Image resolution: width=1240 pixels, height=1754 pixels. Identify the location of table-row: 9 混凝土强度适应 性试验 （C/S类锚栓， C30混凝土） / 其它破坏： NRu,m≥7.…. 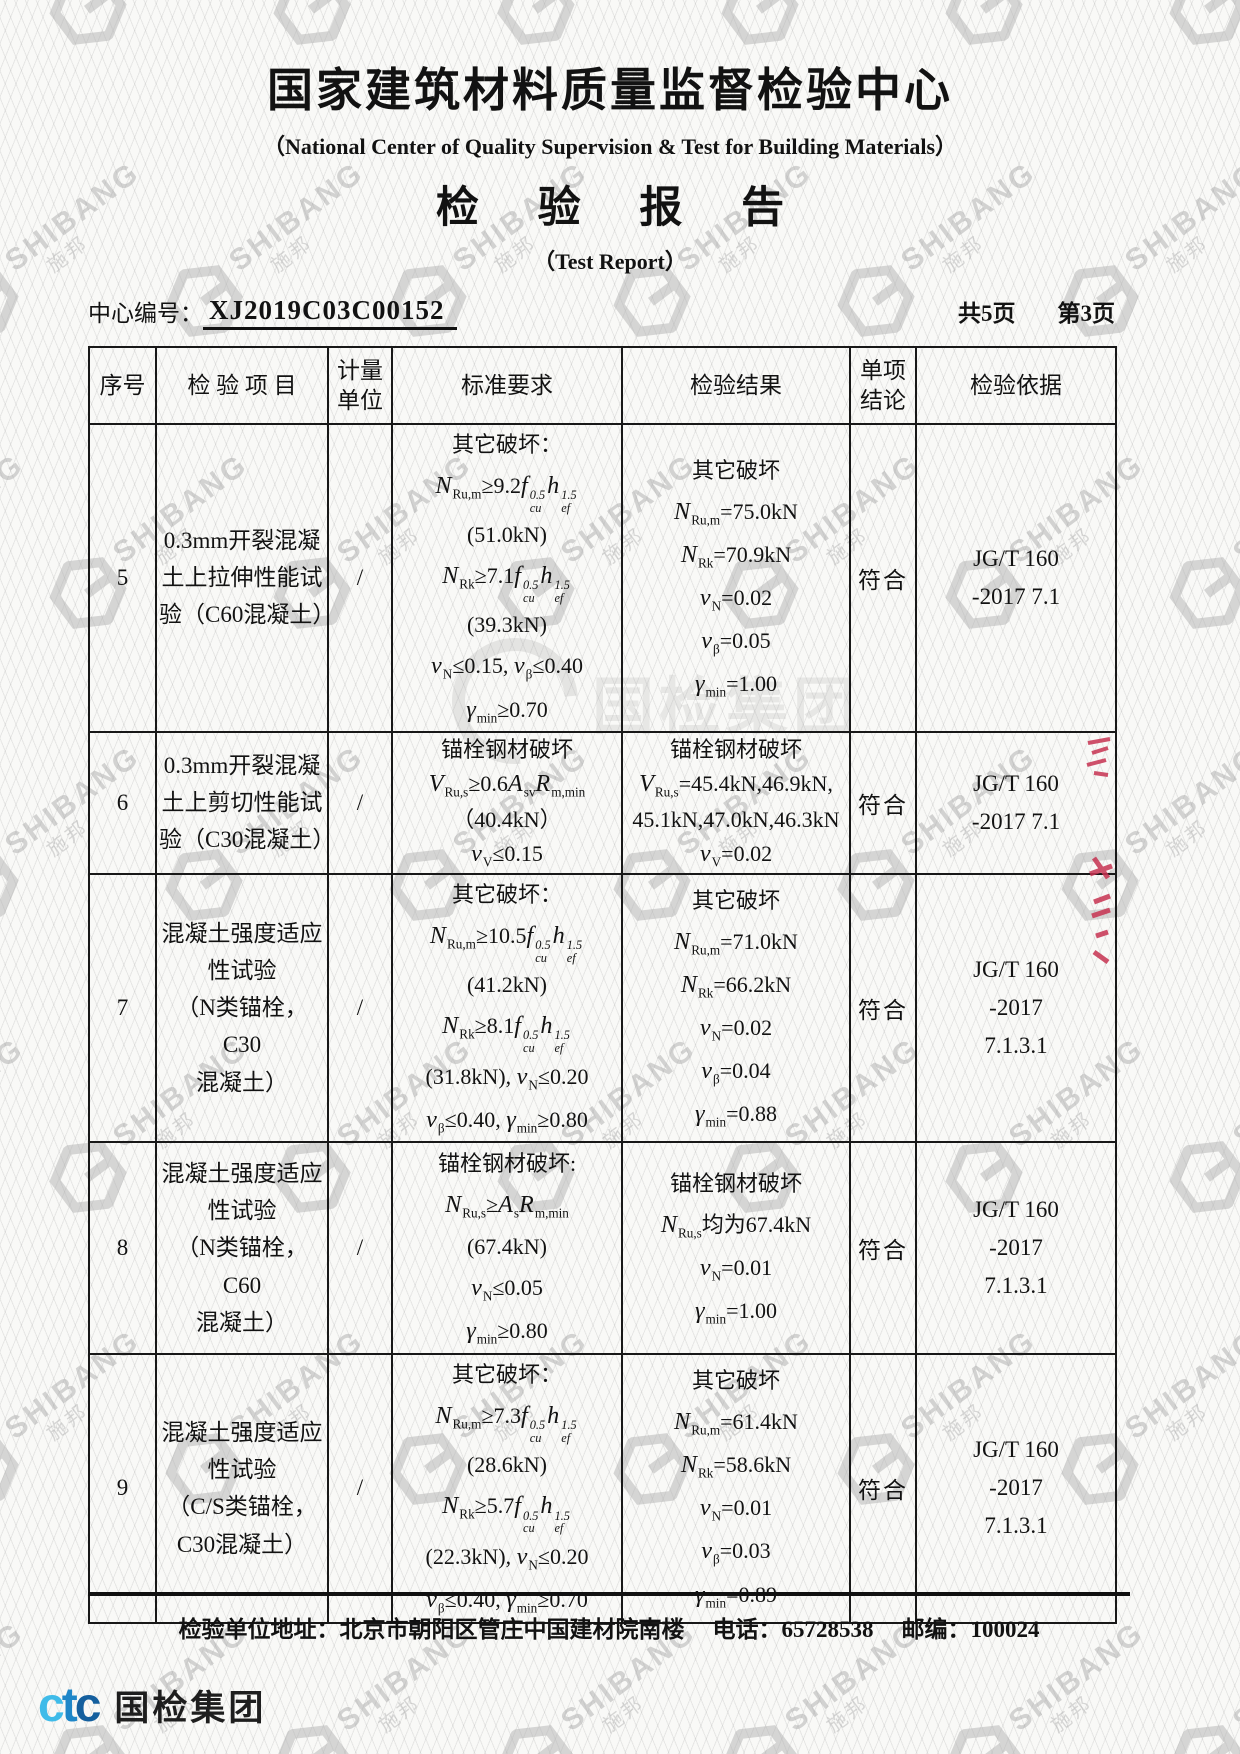
(602, 1488).